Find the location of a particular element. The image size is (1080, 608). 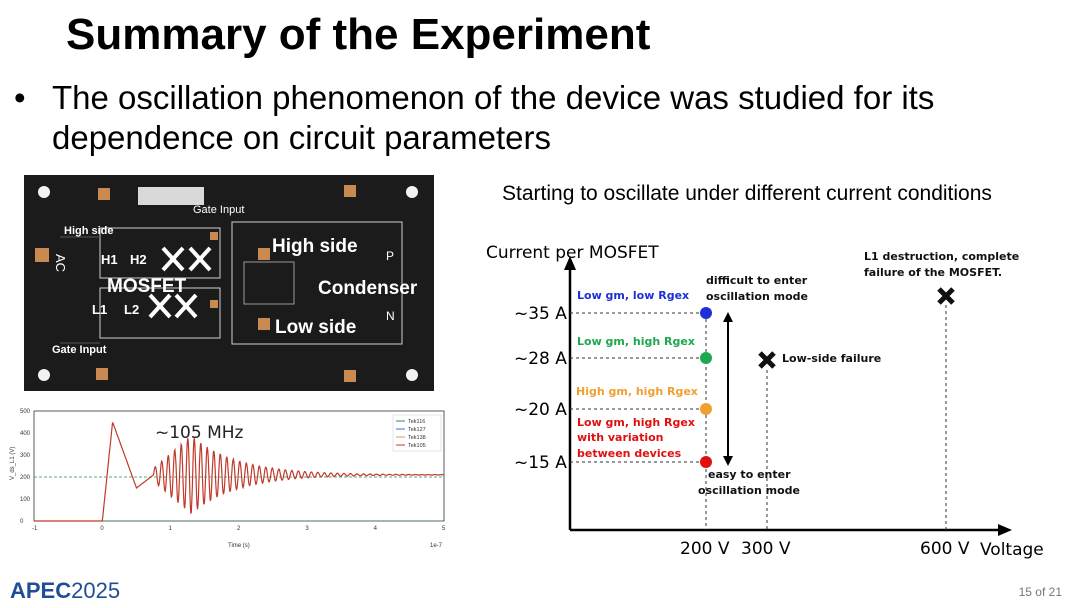

easy-label-1: easy to enter is located at coordinates (749, 474).